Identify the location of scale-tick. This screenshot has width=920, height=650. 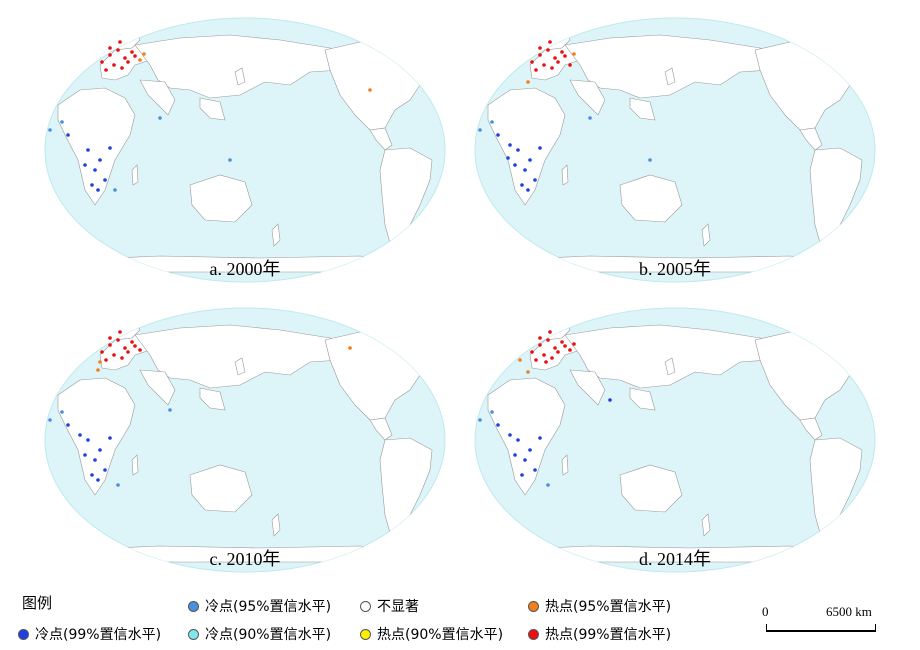
(766, 628).